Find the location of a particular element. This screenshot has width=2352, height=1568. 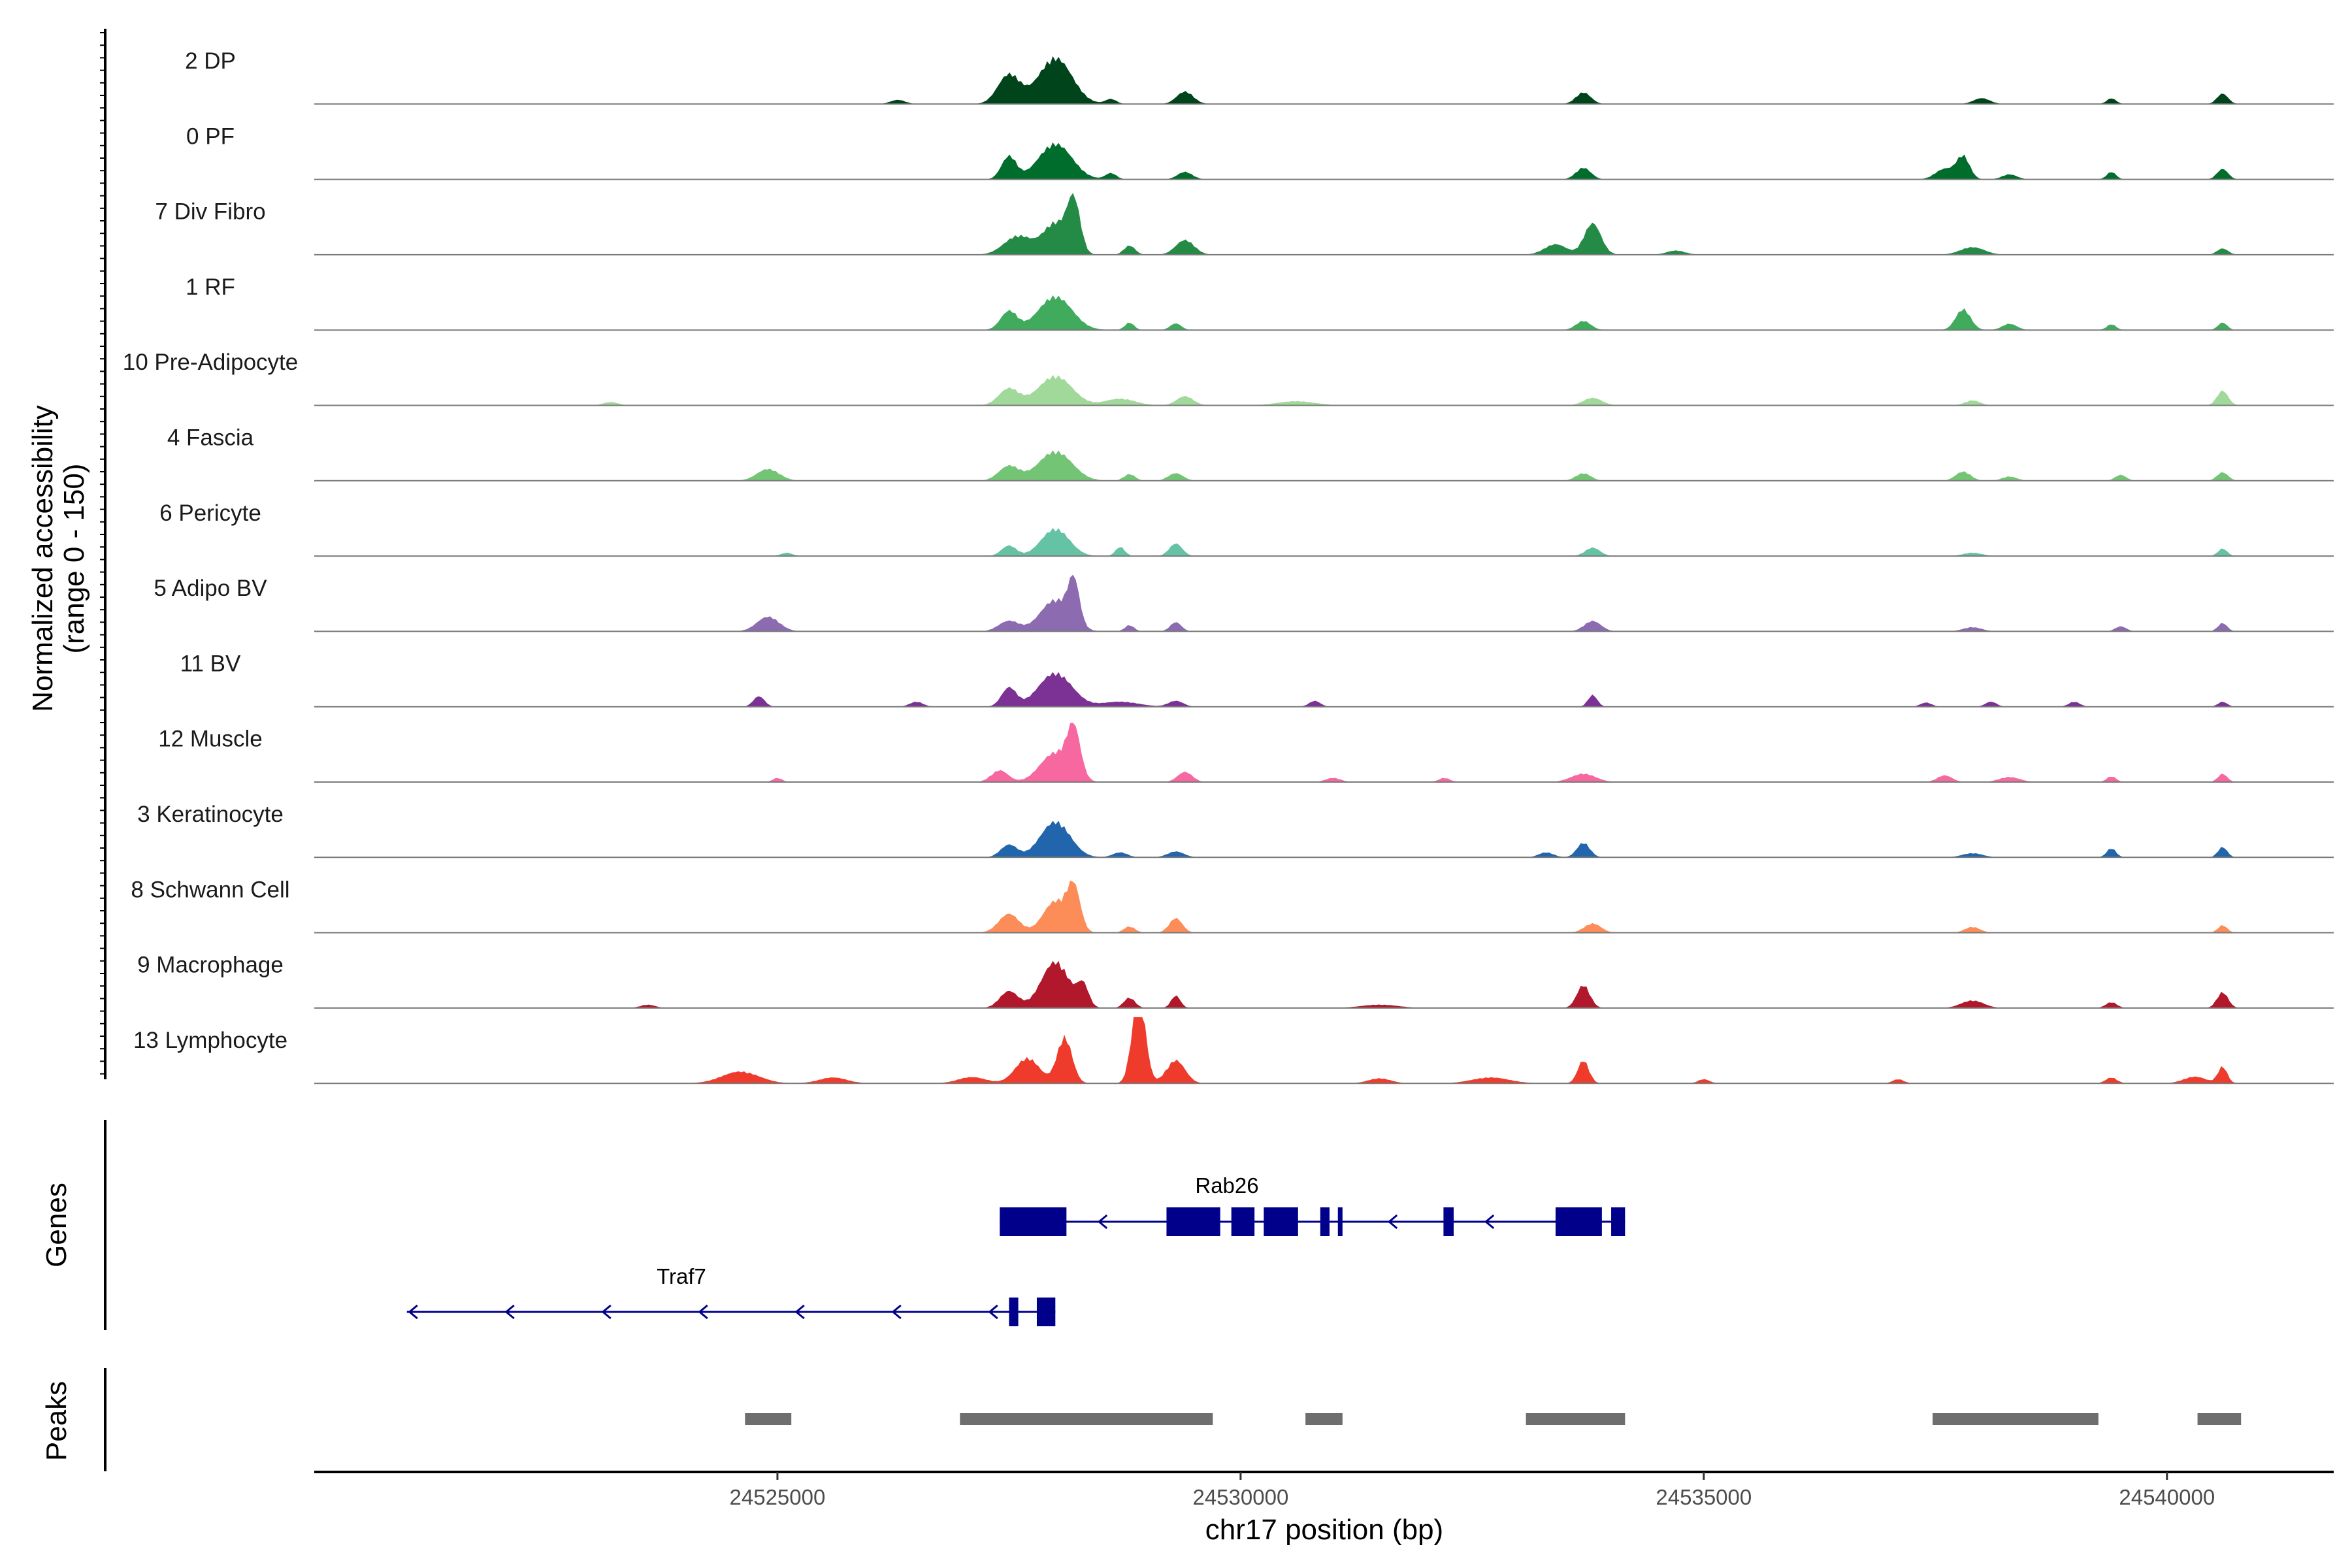

track-1: 2 DP is located at coordinates (1259, 76).